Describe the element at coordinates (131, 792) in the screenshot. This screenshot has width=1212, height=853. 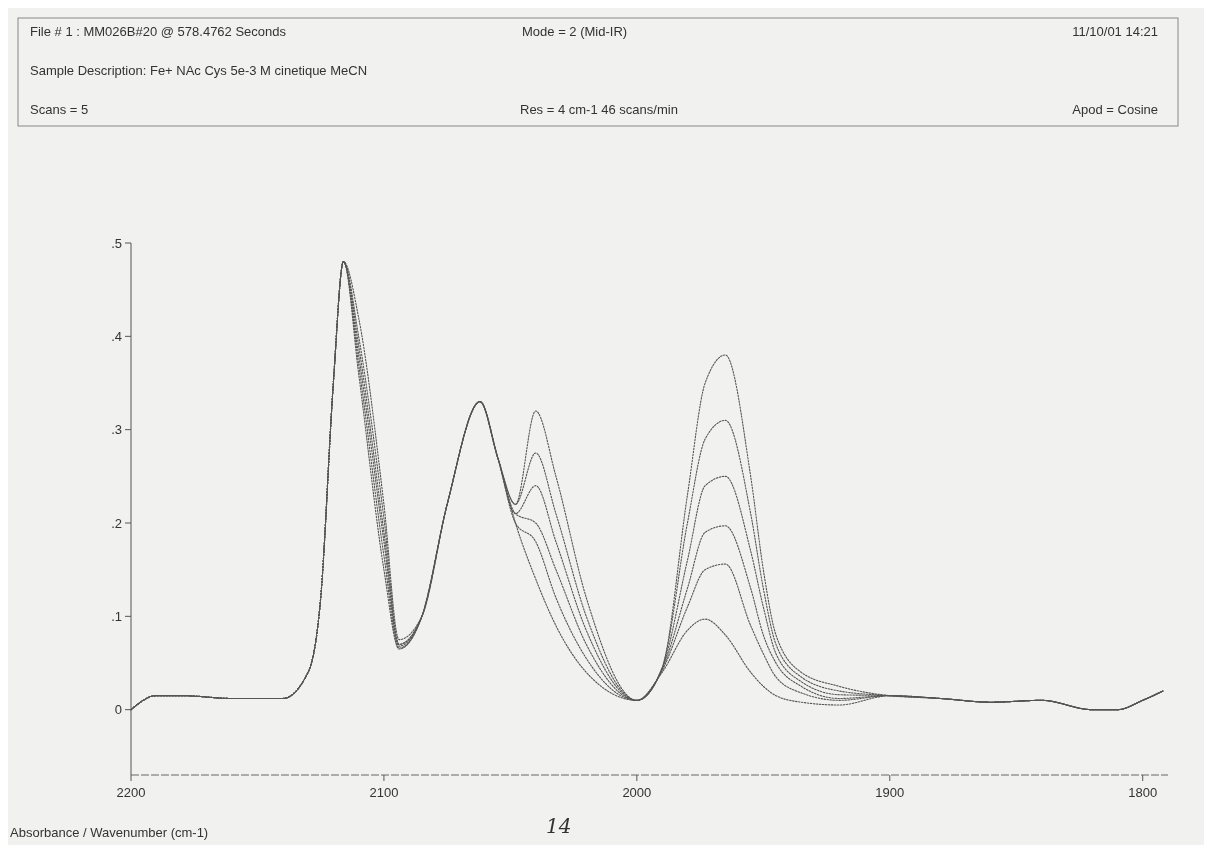
I see `x-tick-label: 2200` at that location.